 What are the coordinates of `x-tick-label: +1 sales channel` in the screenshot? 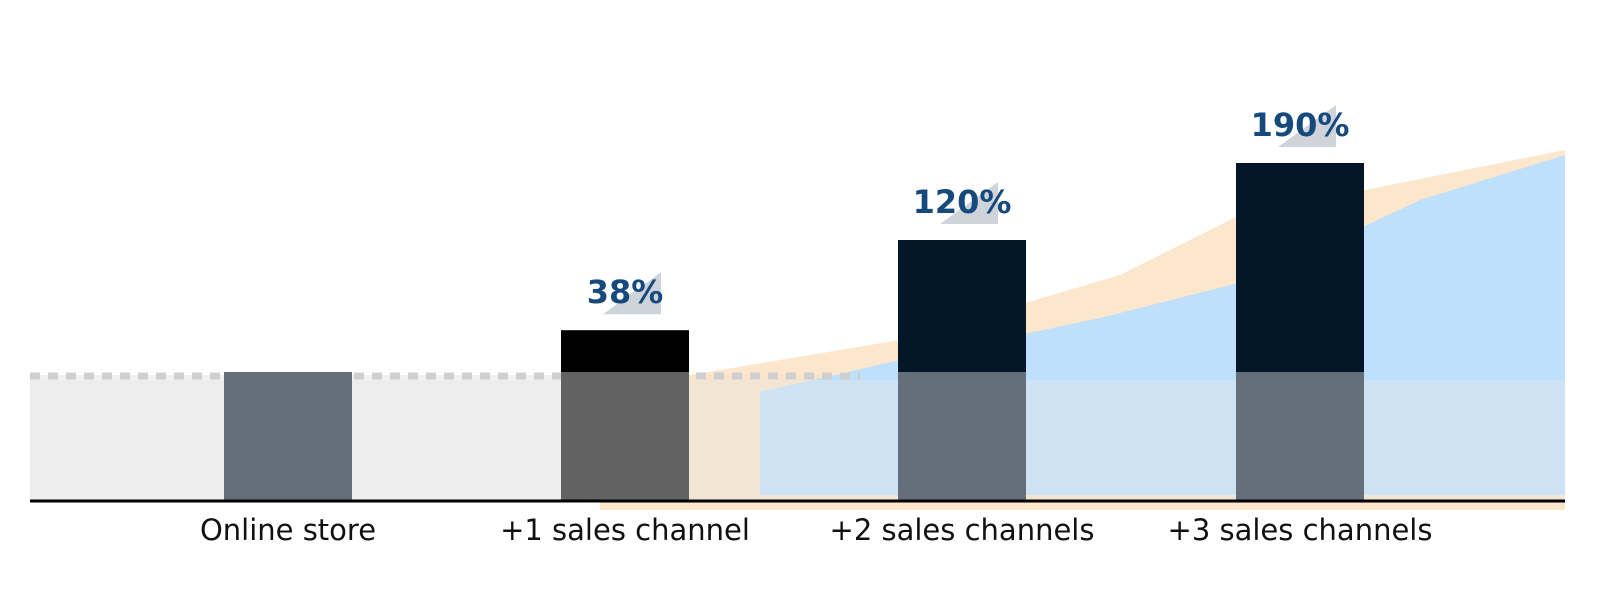 It's located at (625, 530).